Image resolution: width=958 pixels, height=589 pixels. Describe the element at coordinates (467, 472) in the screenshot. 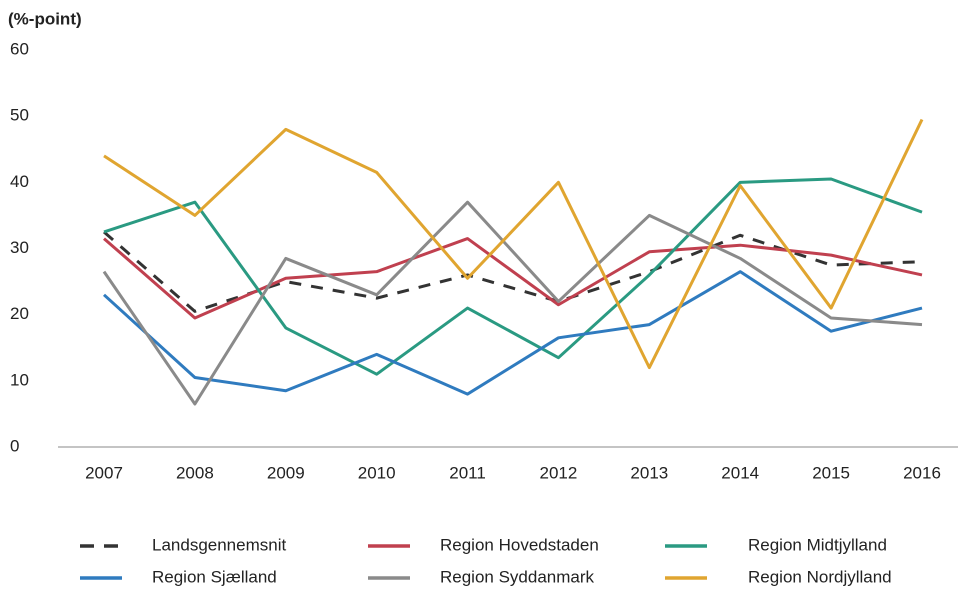

I see `x-tick-label: 2011` at that location.